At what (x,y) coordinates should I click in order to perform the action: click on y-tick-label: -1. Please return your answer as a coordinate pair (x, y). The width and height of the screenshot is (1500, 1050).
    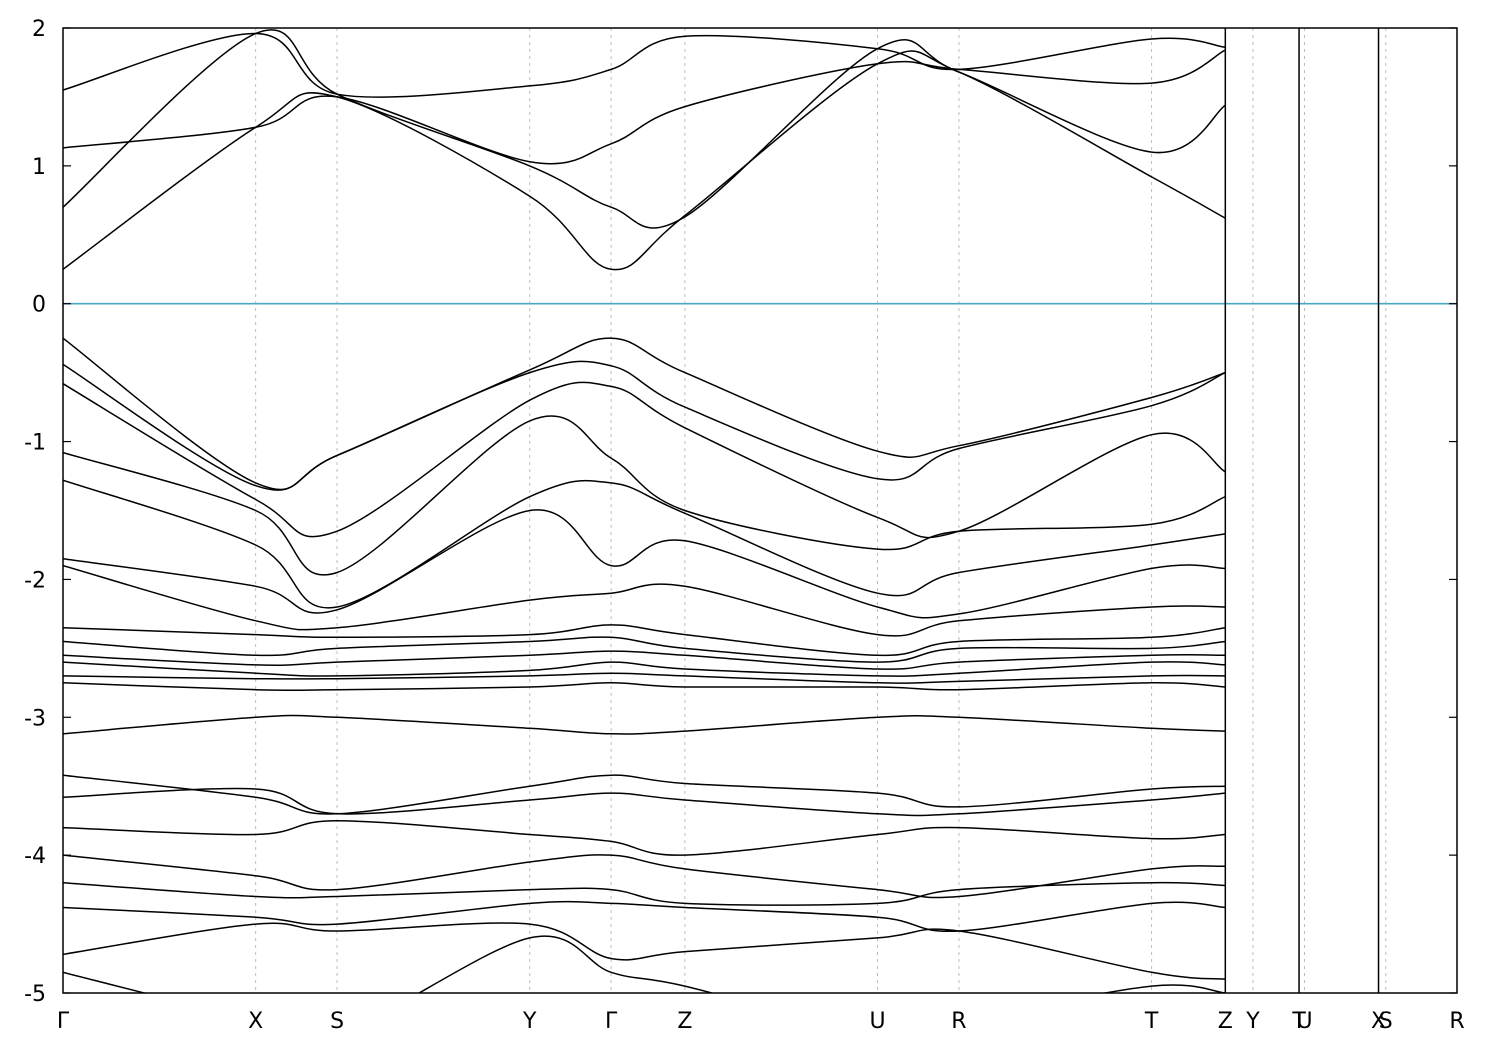
    Looking at the image, I should click on (35, 443).